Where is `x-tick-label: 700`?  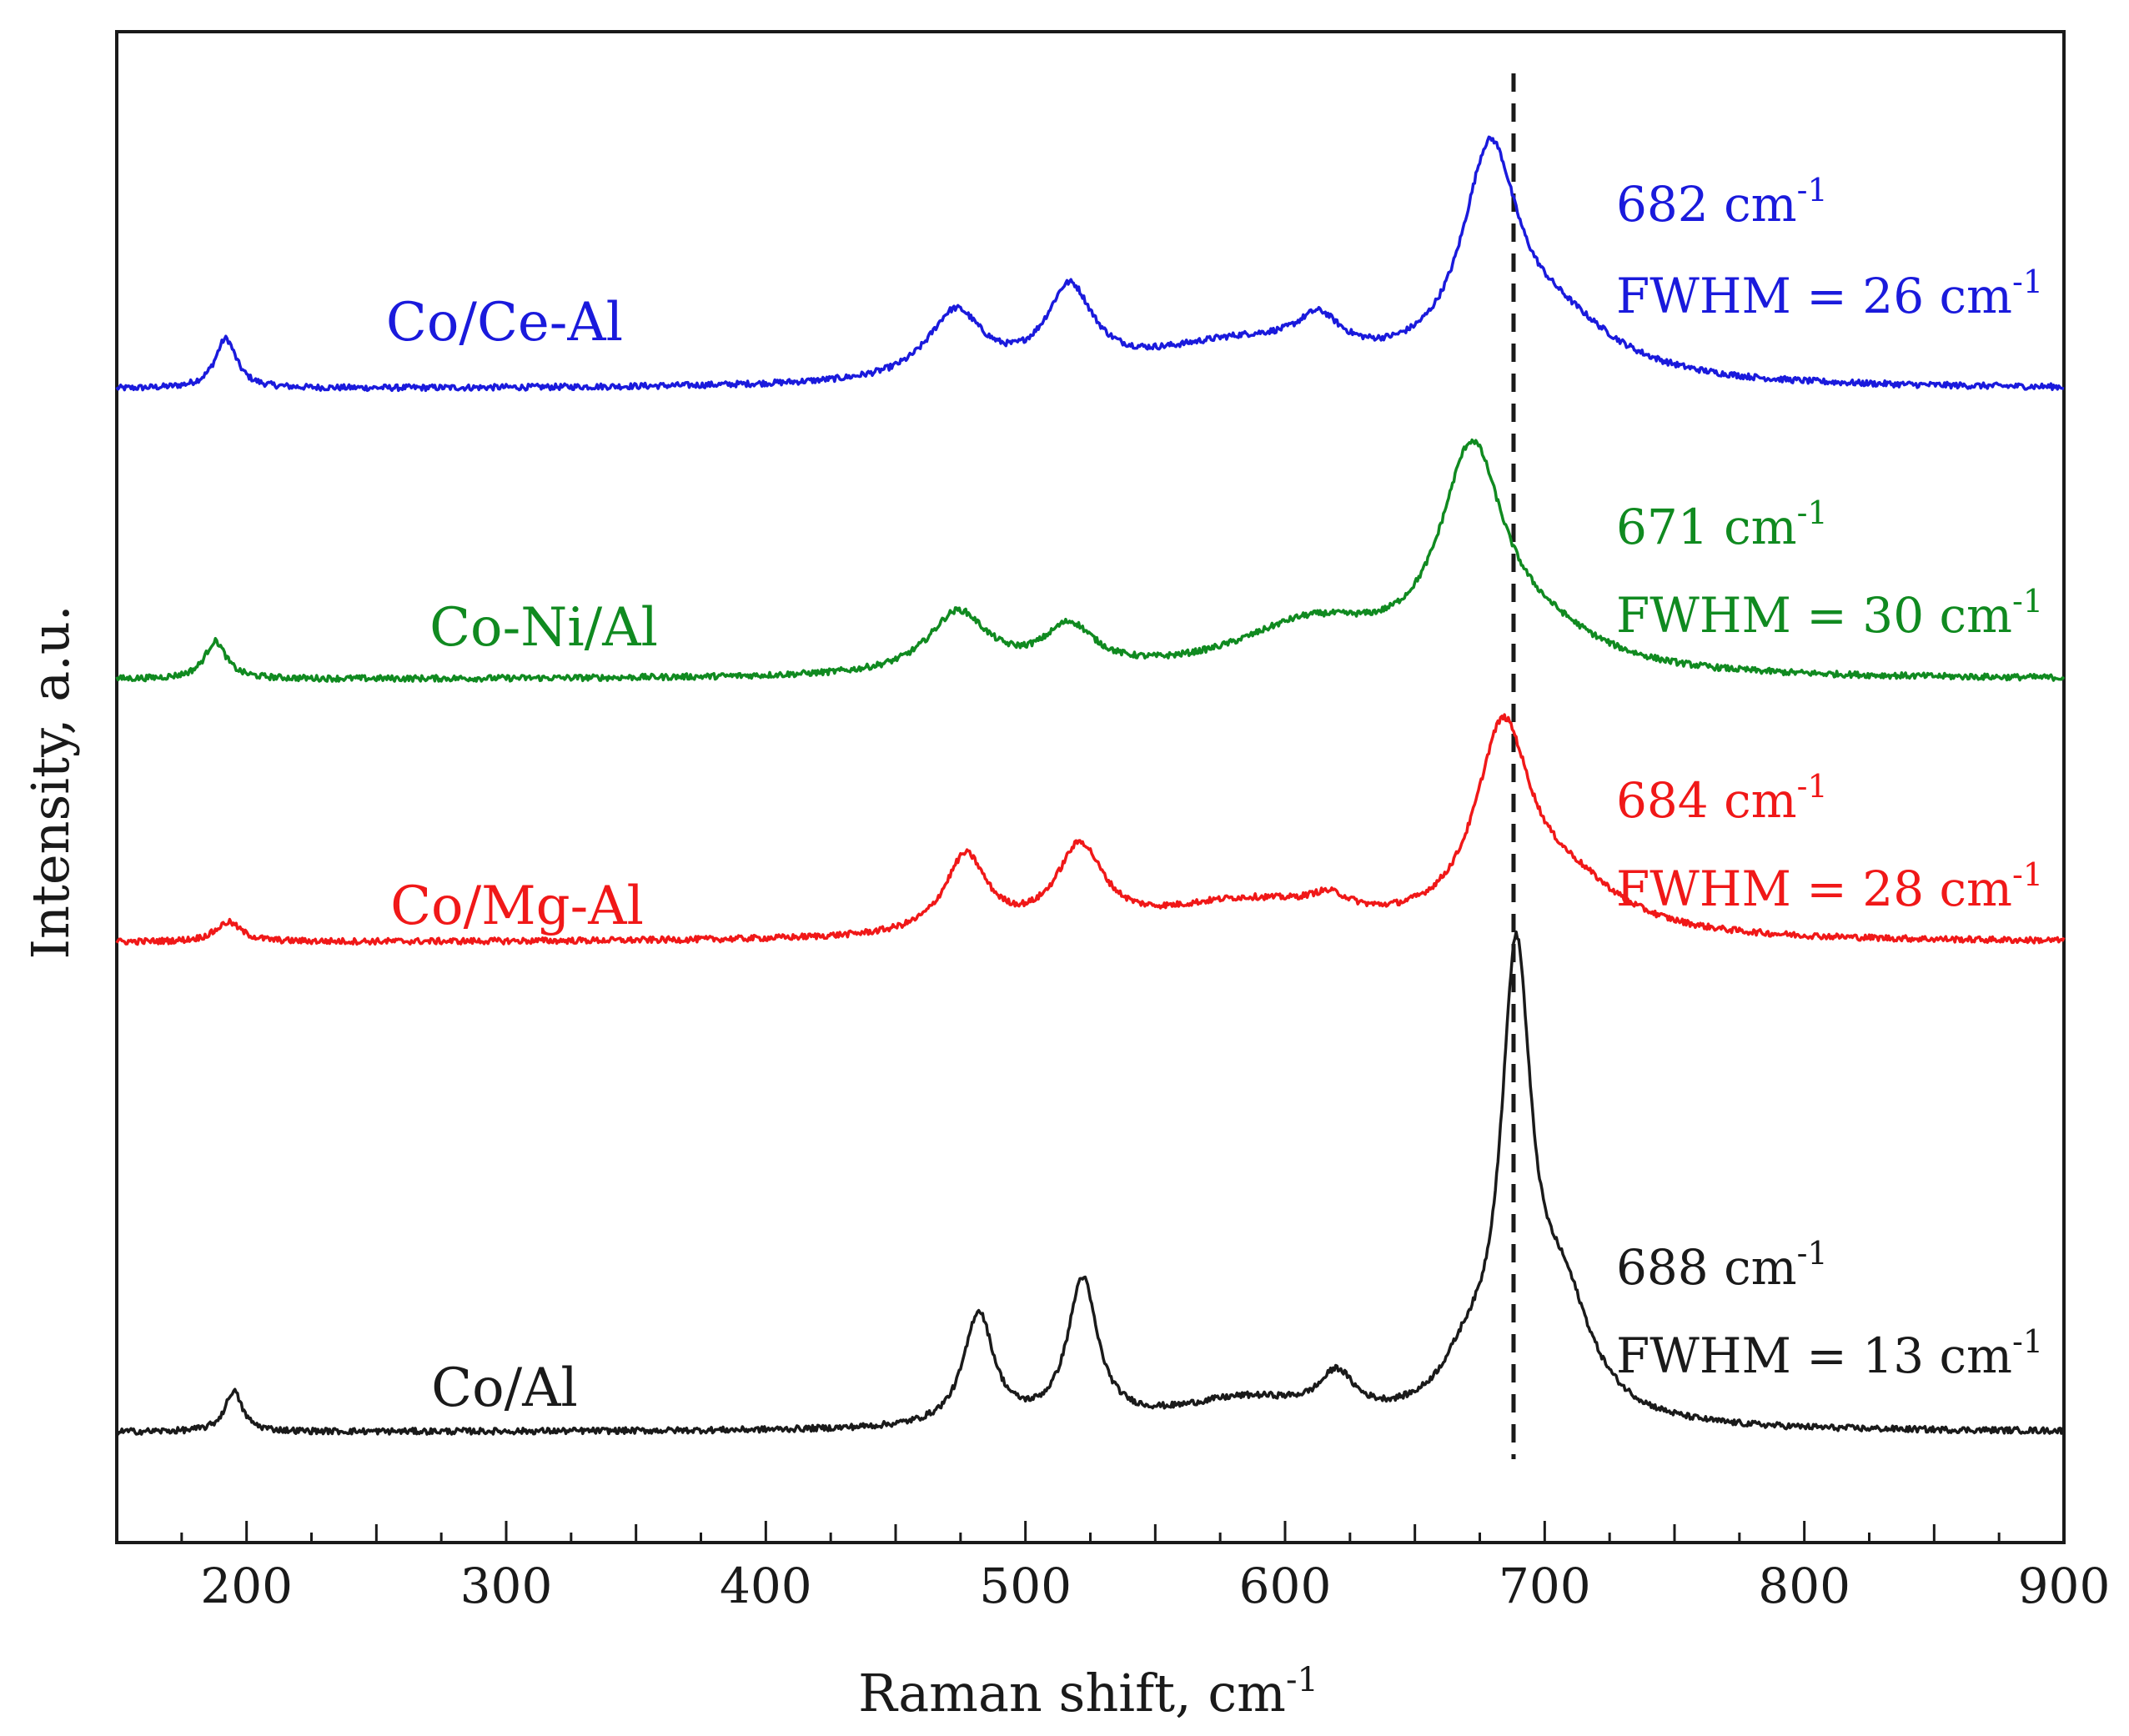 x-tick-label: 700 is located at coordinates (1545, 1586).